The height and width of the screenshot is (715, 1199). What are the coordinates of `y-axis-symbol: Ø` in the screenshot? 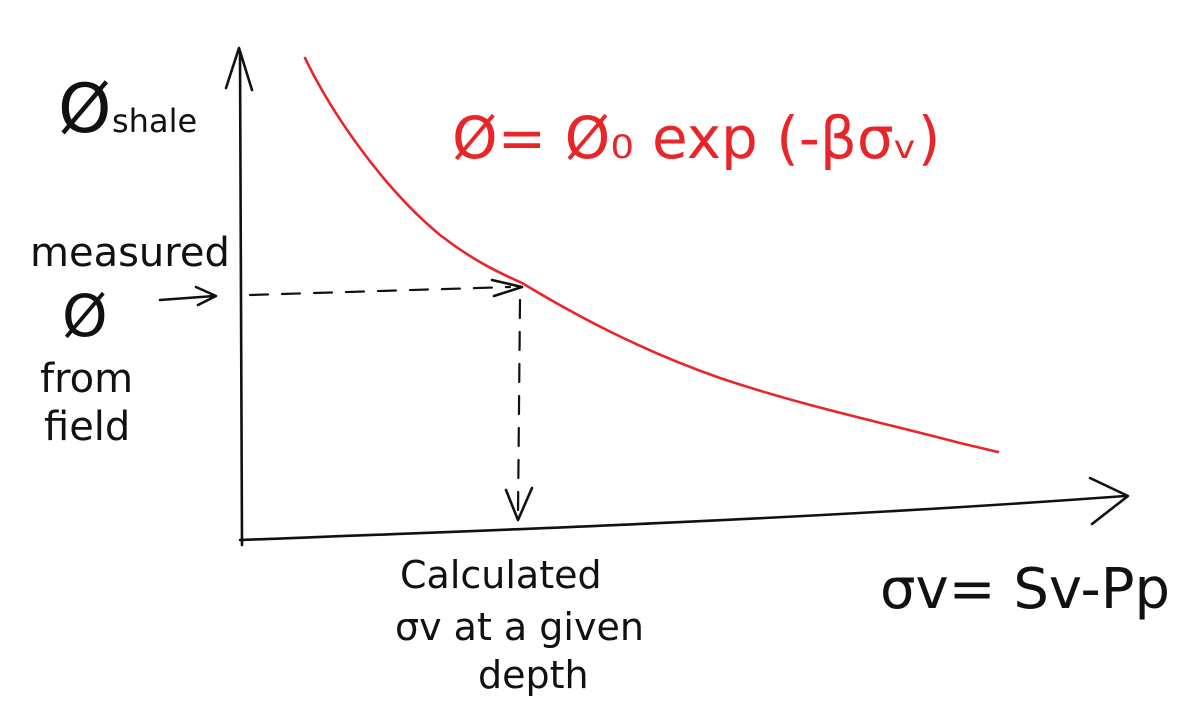 It's located at (85, 109).